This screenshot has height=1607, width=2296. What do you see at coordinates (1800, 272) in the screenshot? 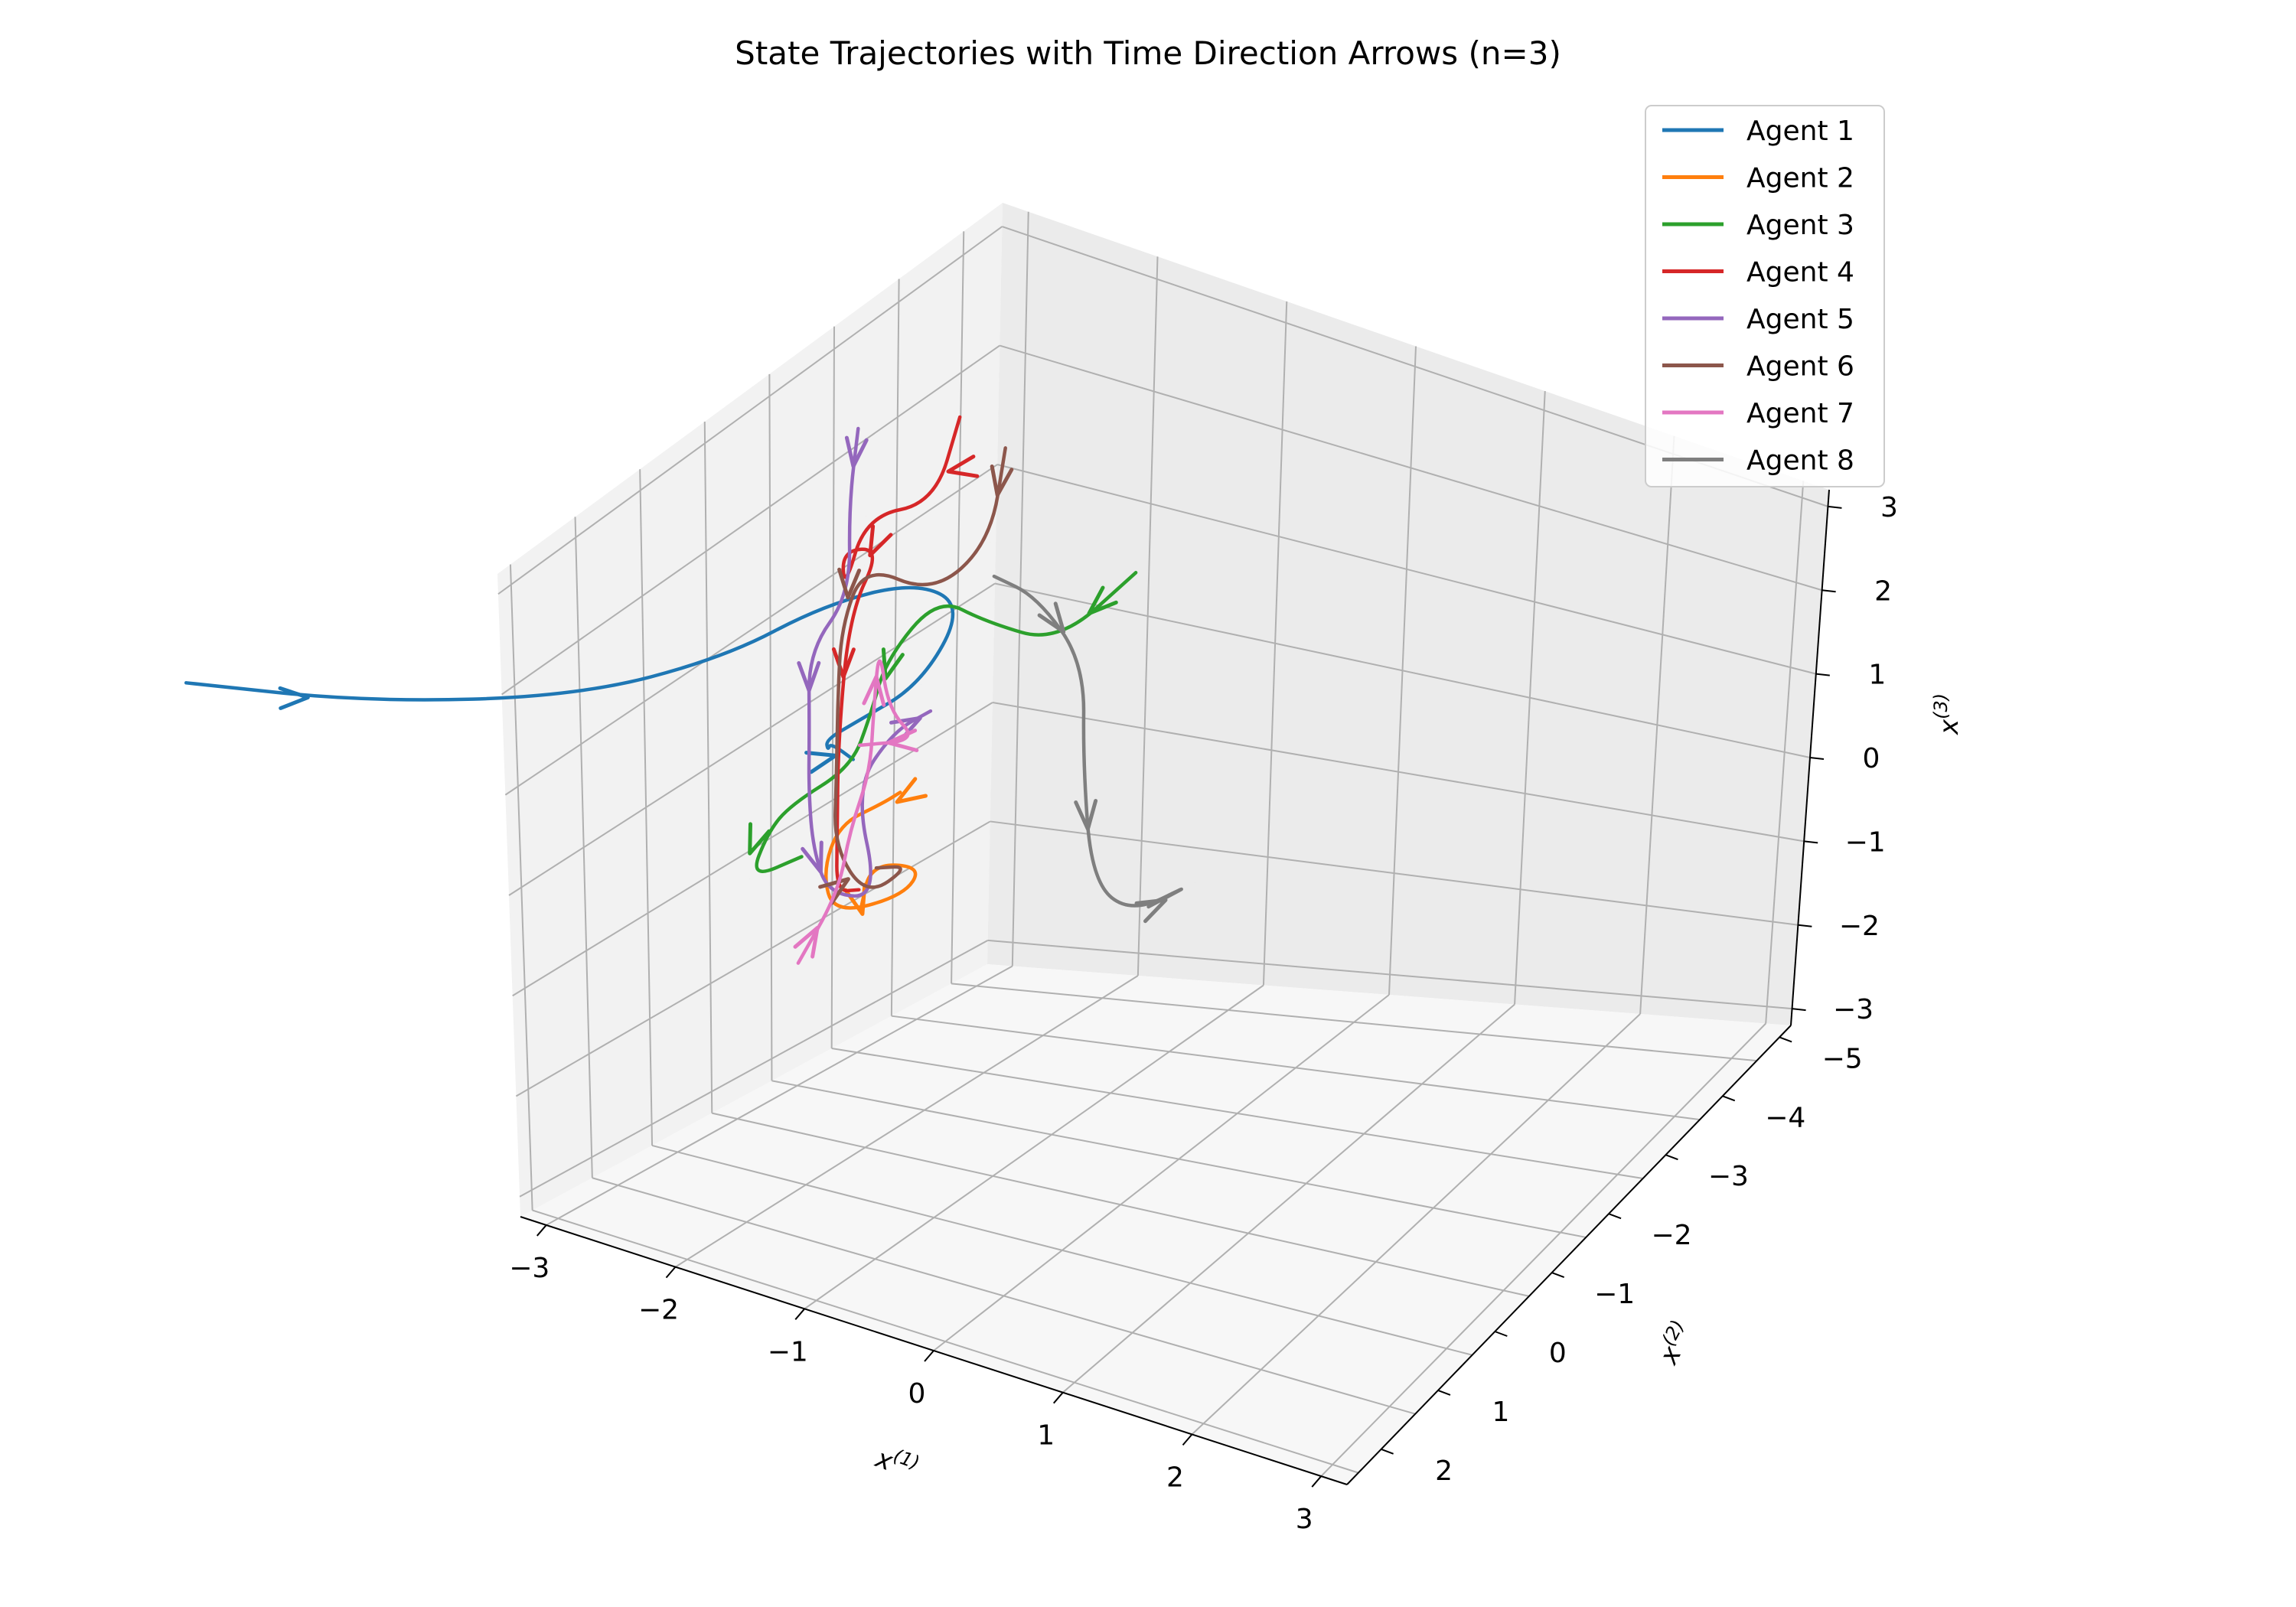
I see `legend-label-agent-4: Agent 4` at bounding box center [1800, 272].